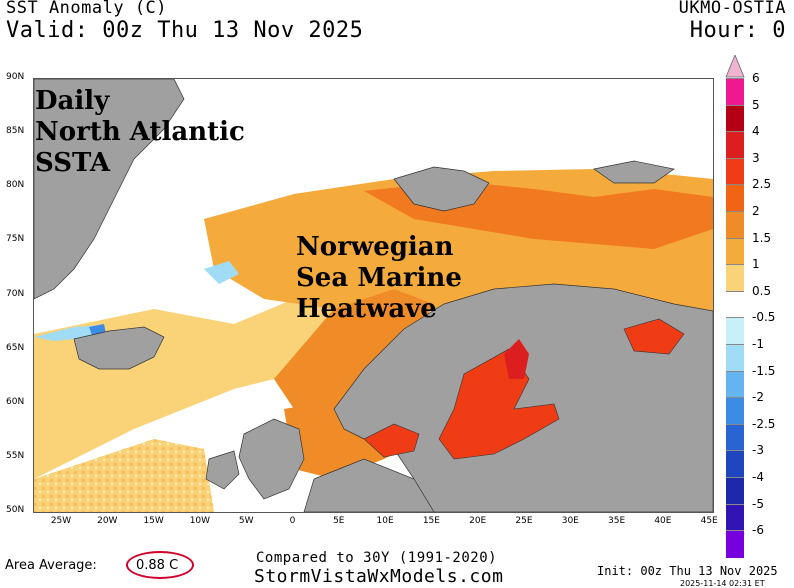  I want to click on area-average-label: Area Average:, so click(51, 565).